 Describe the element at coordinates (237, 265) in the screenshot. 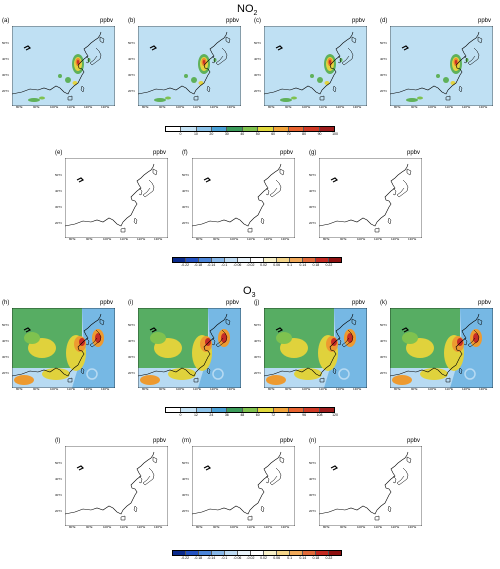

I see `colorbar-tick-label: -0.06` at that location.